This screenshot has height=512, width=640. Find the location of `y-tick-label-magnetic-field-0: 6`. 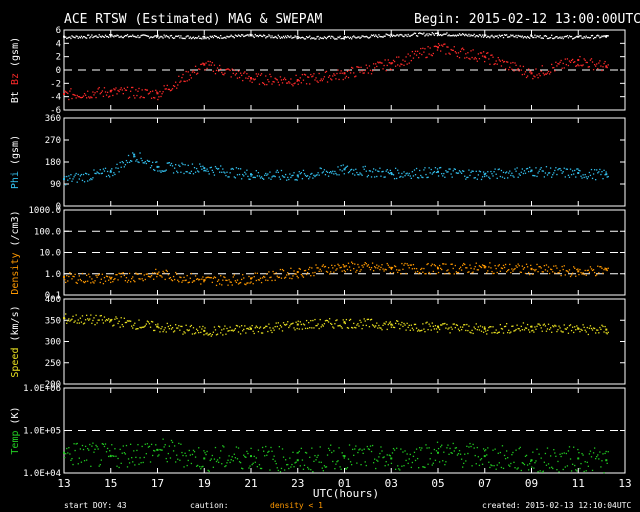

y-tick-label-magnetic-field-0: 6 is located at coordinates (58, 31).